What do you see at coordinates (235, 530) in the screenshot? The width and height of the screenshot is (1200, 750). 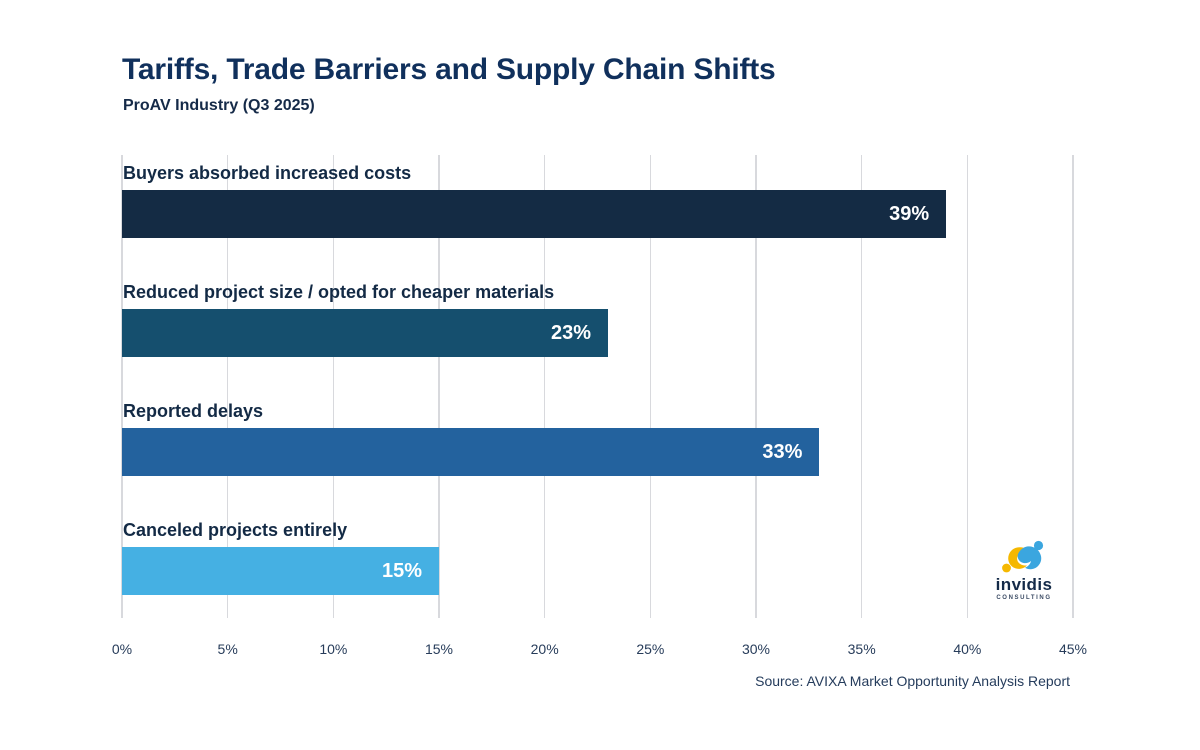 I see `category-label: Canceled projects entirely` at bounding box center [235, 530].